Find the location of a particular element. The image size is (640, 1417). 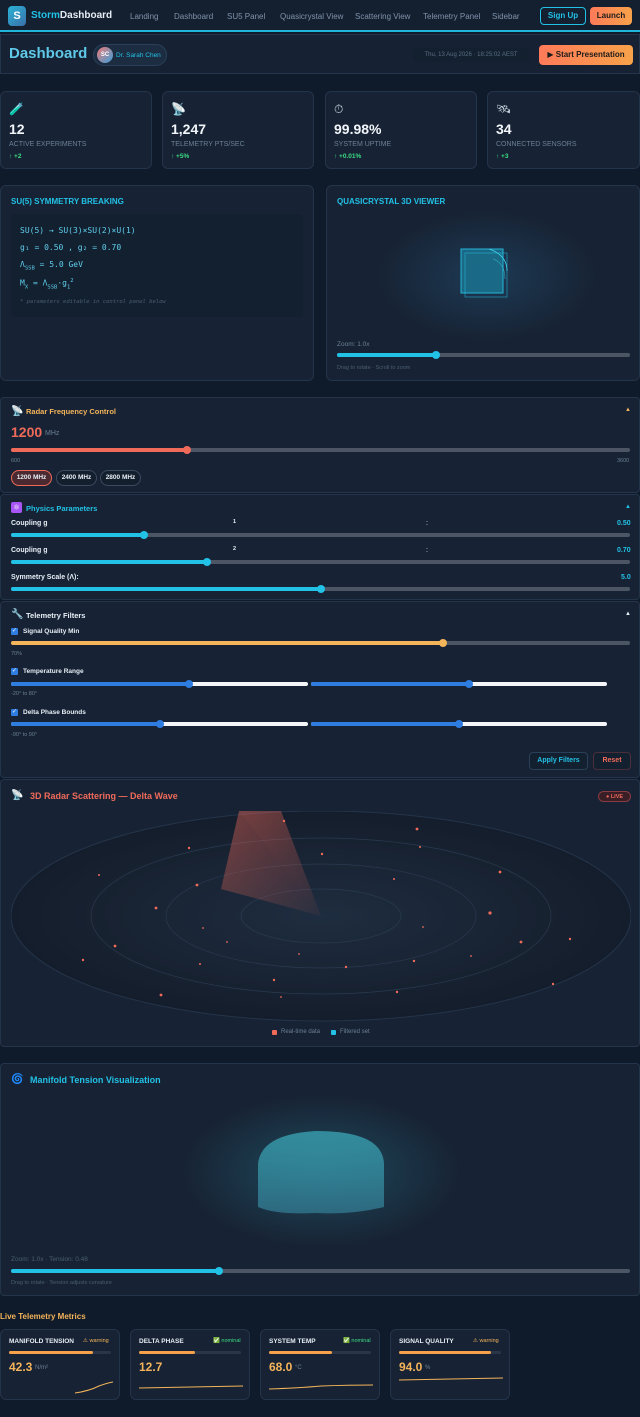

radar-ring-outer is located at coordinates (321, 916).